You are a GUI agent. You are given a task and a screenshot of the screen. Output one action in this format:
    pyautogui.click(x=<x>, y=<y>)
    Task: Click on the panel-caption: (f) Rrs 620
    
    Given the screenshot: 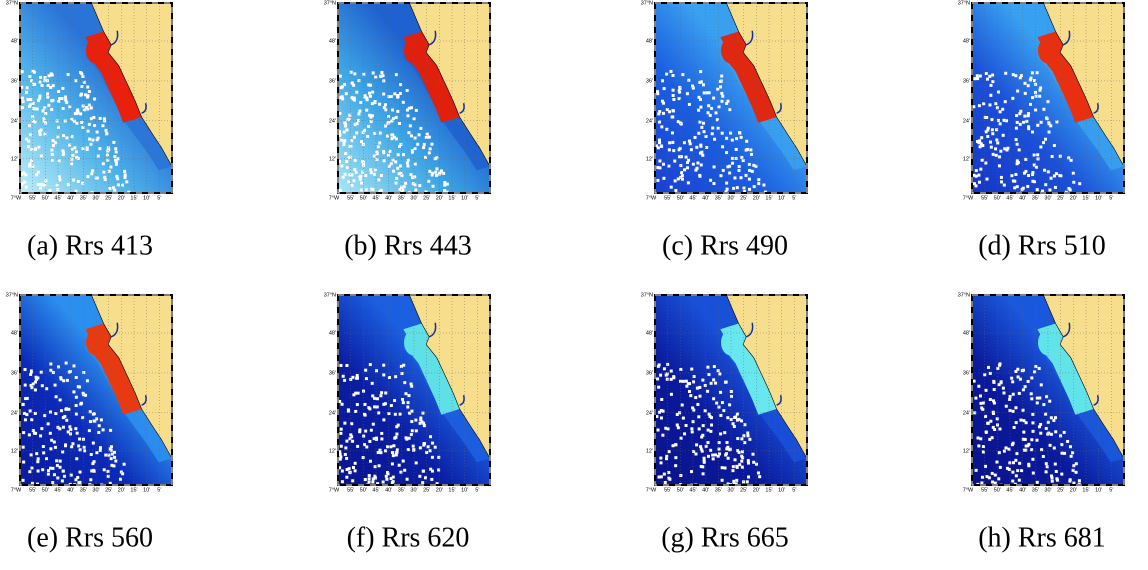 What is the action you would take?
    pyautogui.click(x=408, y=537)
    